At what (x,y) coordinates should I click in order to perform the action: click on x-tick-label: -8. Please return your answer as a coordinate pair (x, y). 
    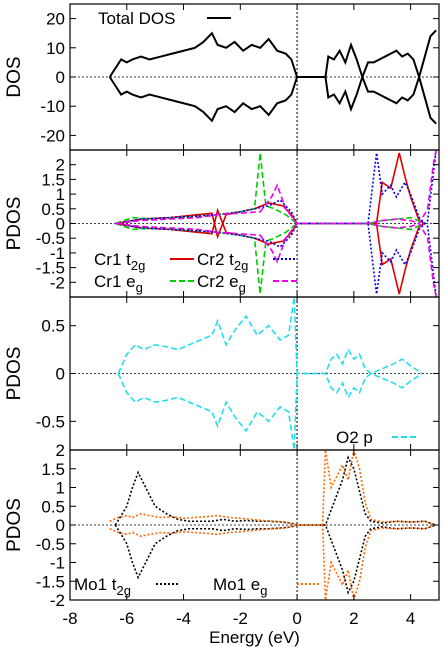
    Looking at the image, I should click on (69, 618).